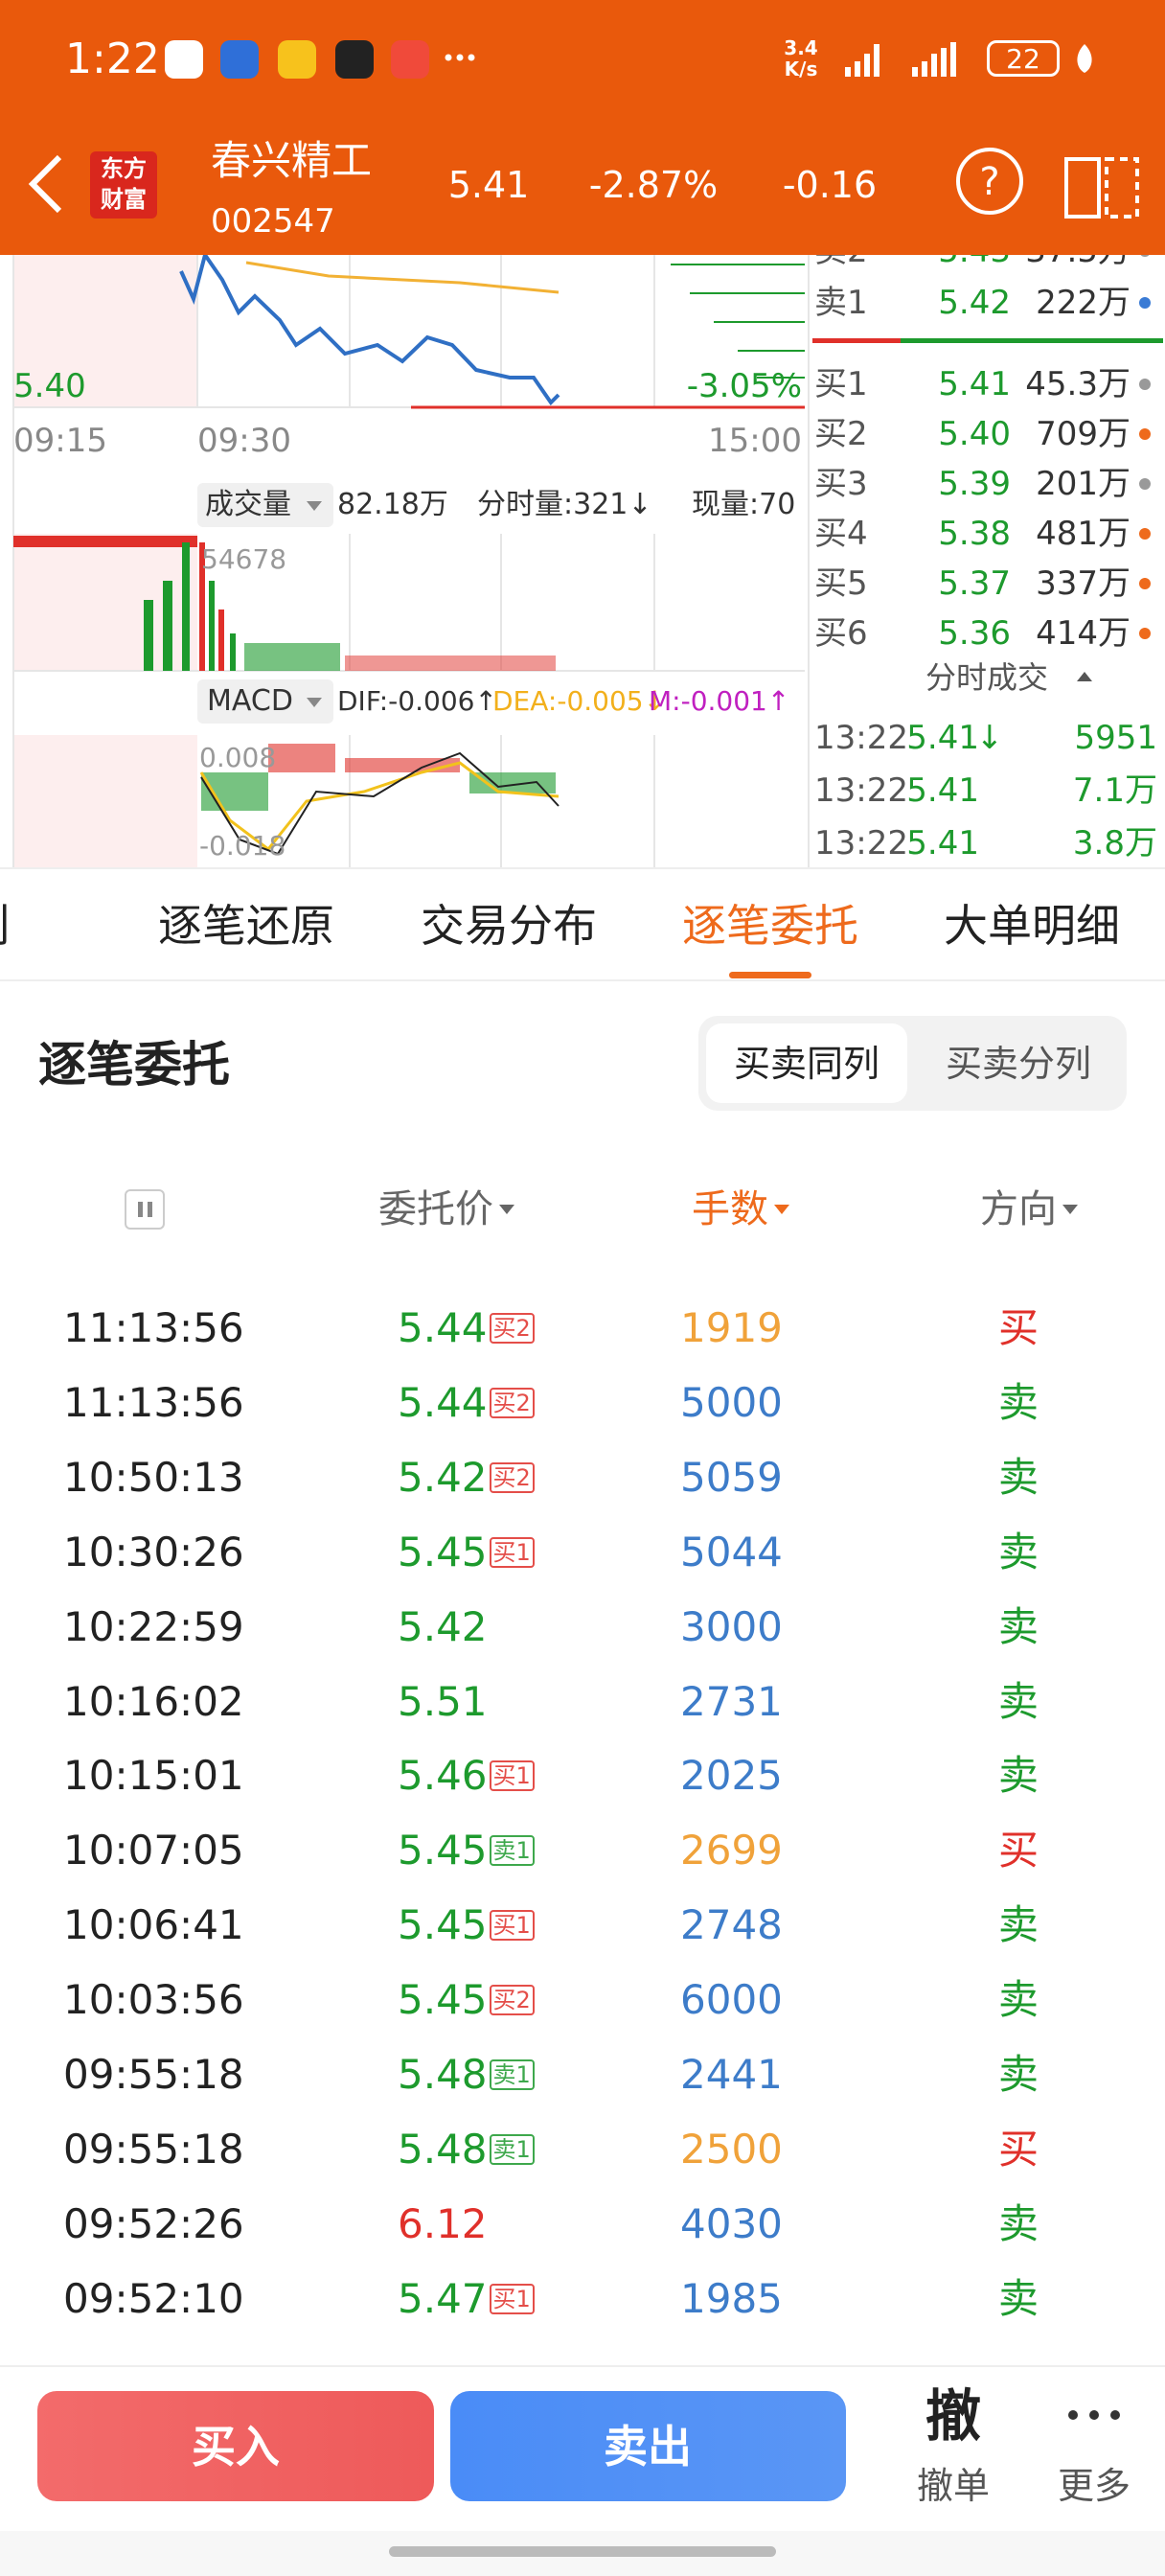  Describe the element at coordinates (731, 1925) in the screenshot. I see `row-qty: 2748` at that location.